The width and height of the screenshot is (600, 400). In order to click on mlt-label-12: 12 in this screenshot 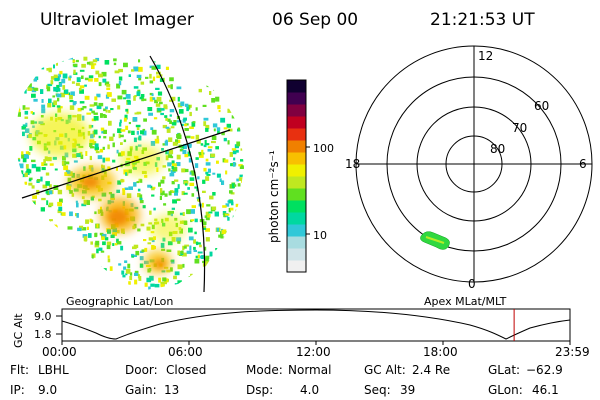, I will do `click(485, 56)`.